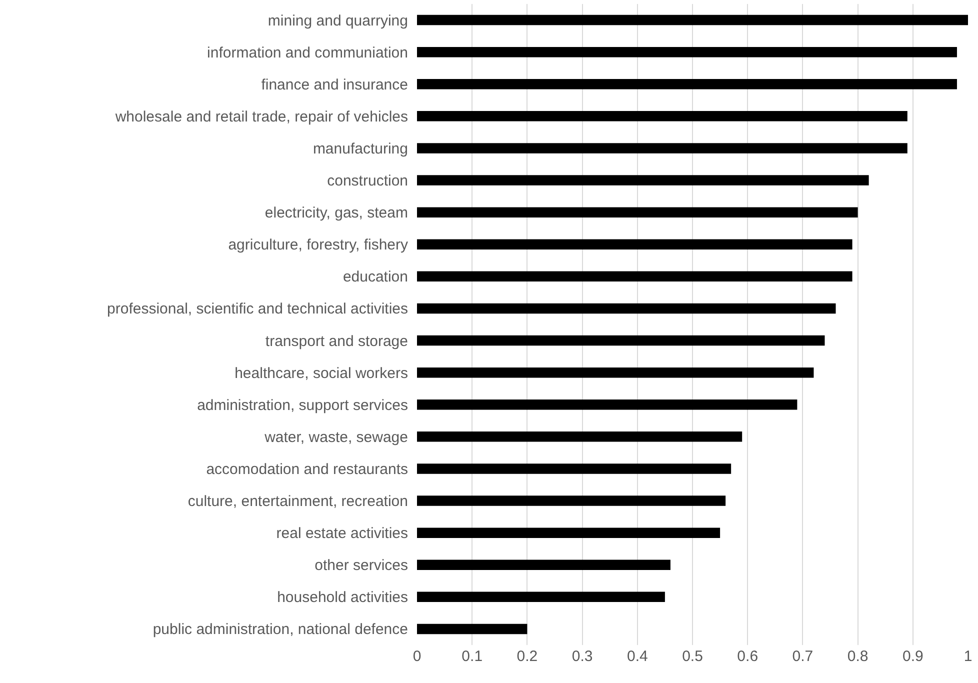  Describe the element at coordinates (968, 656) in the screenshot. I see `x-tick-label: 1` at that location.